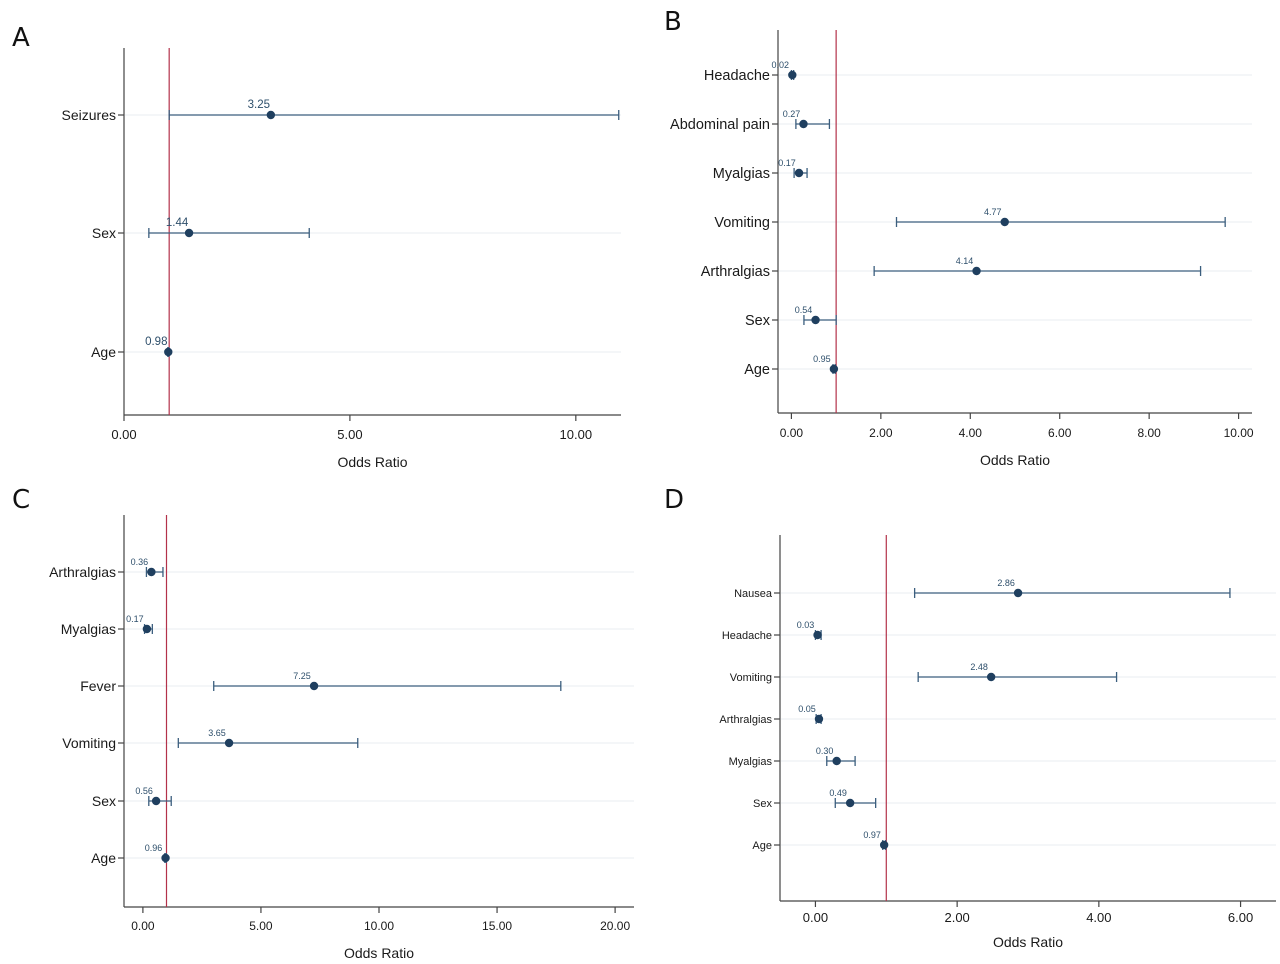  I want to click on panel-c-value-label-4: 3.65, so click(217, 733).